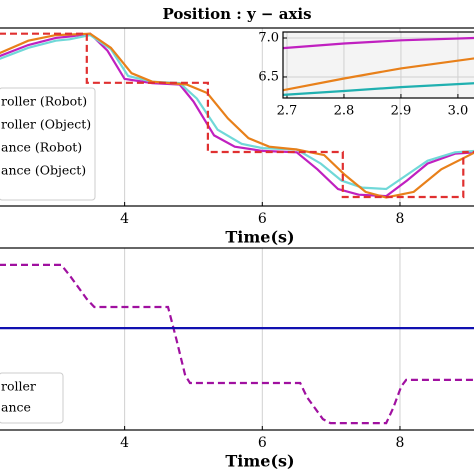 Image resolution: width=474 pixels, height=474 pixels. I want to click on legend-label: ance (Object), so click(43, 170).